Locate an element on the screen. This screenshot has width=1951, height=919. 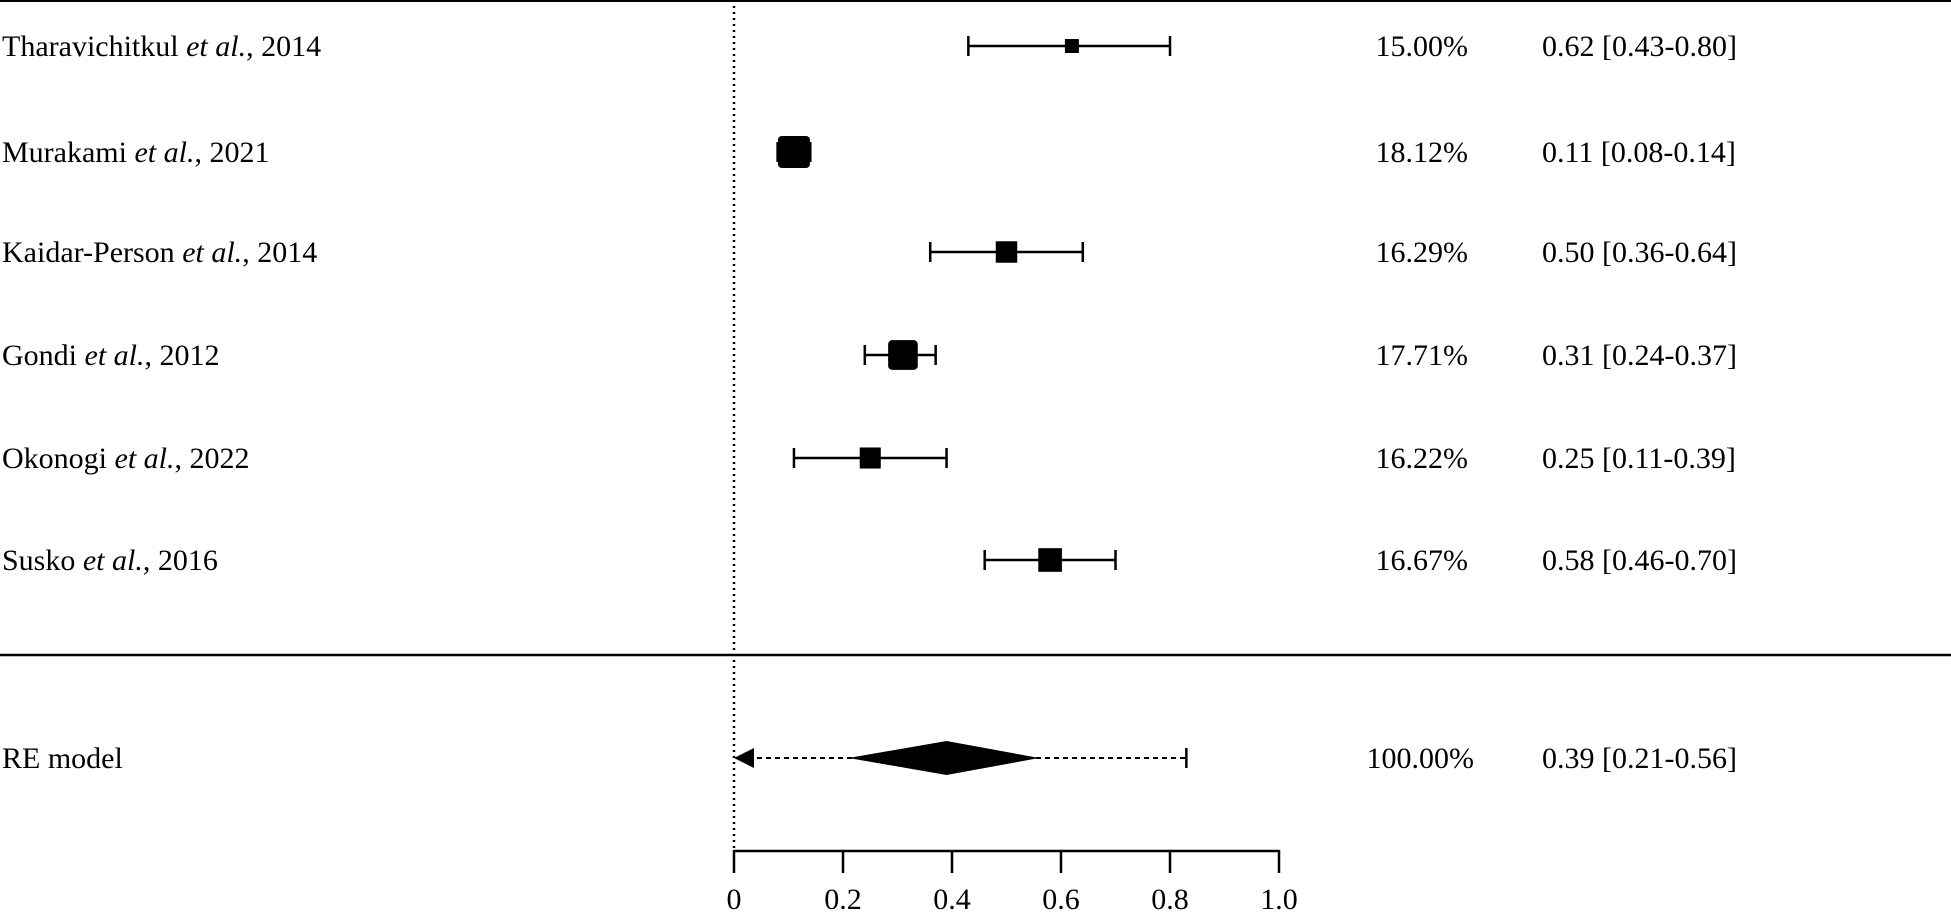
study-label: Murakami et al., 2021 is located at coordinates (135, 152).